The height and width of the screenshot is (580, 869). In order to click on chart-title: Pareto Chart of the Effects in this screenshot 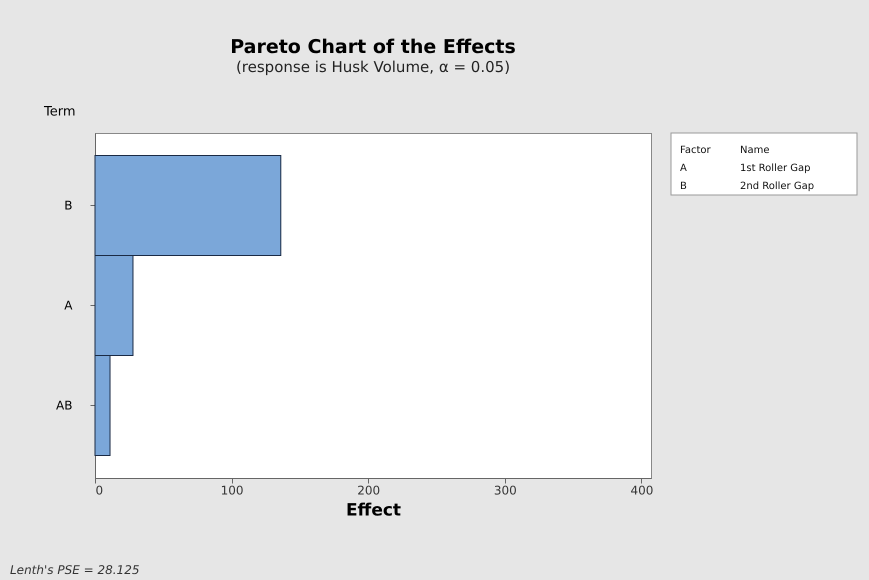, I will do `click(373, 47)`.